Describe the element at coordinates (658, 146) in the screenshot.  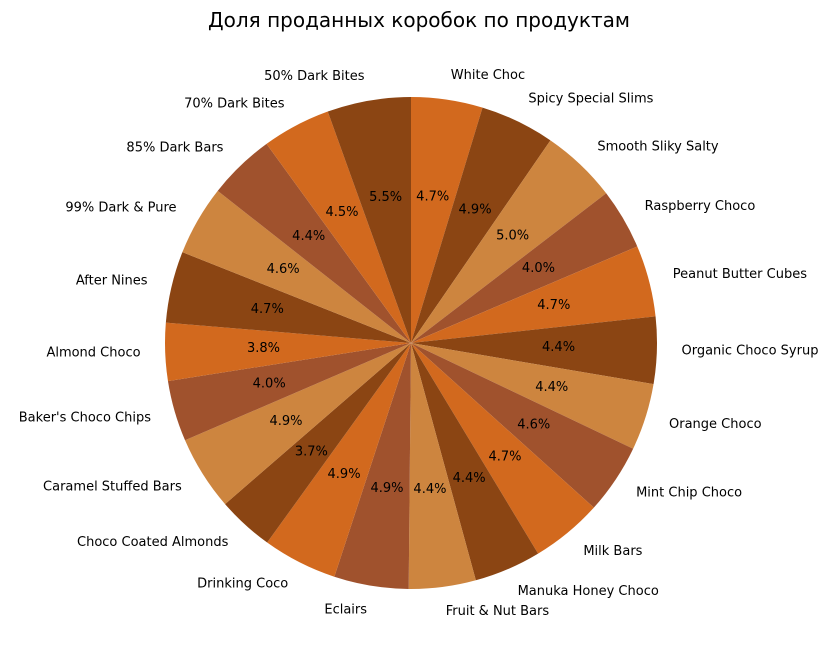
I see `pie-category-label: Smooth Sliky Salty` at that location.